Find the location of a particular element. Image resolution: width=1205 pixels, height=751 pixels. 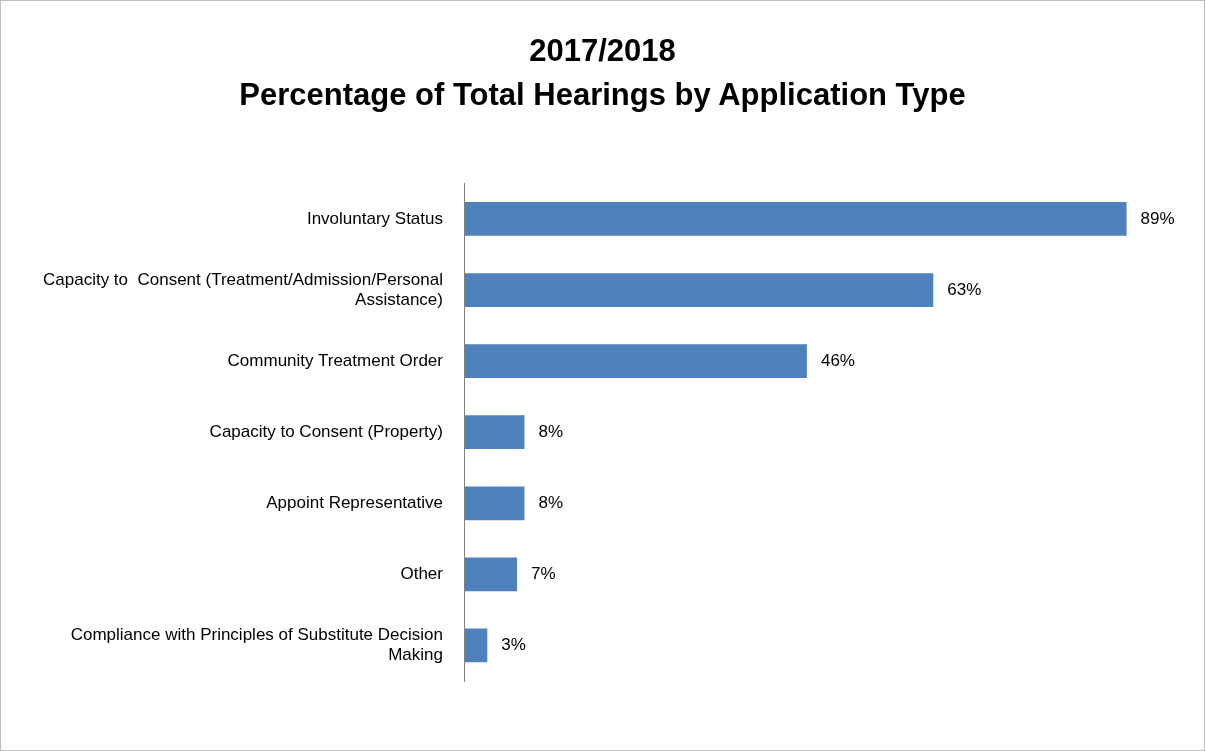

data-label: 63% is located at coordinates (964, 289).